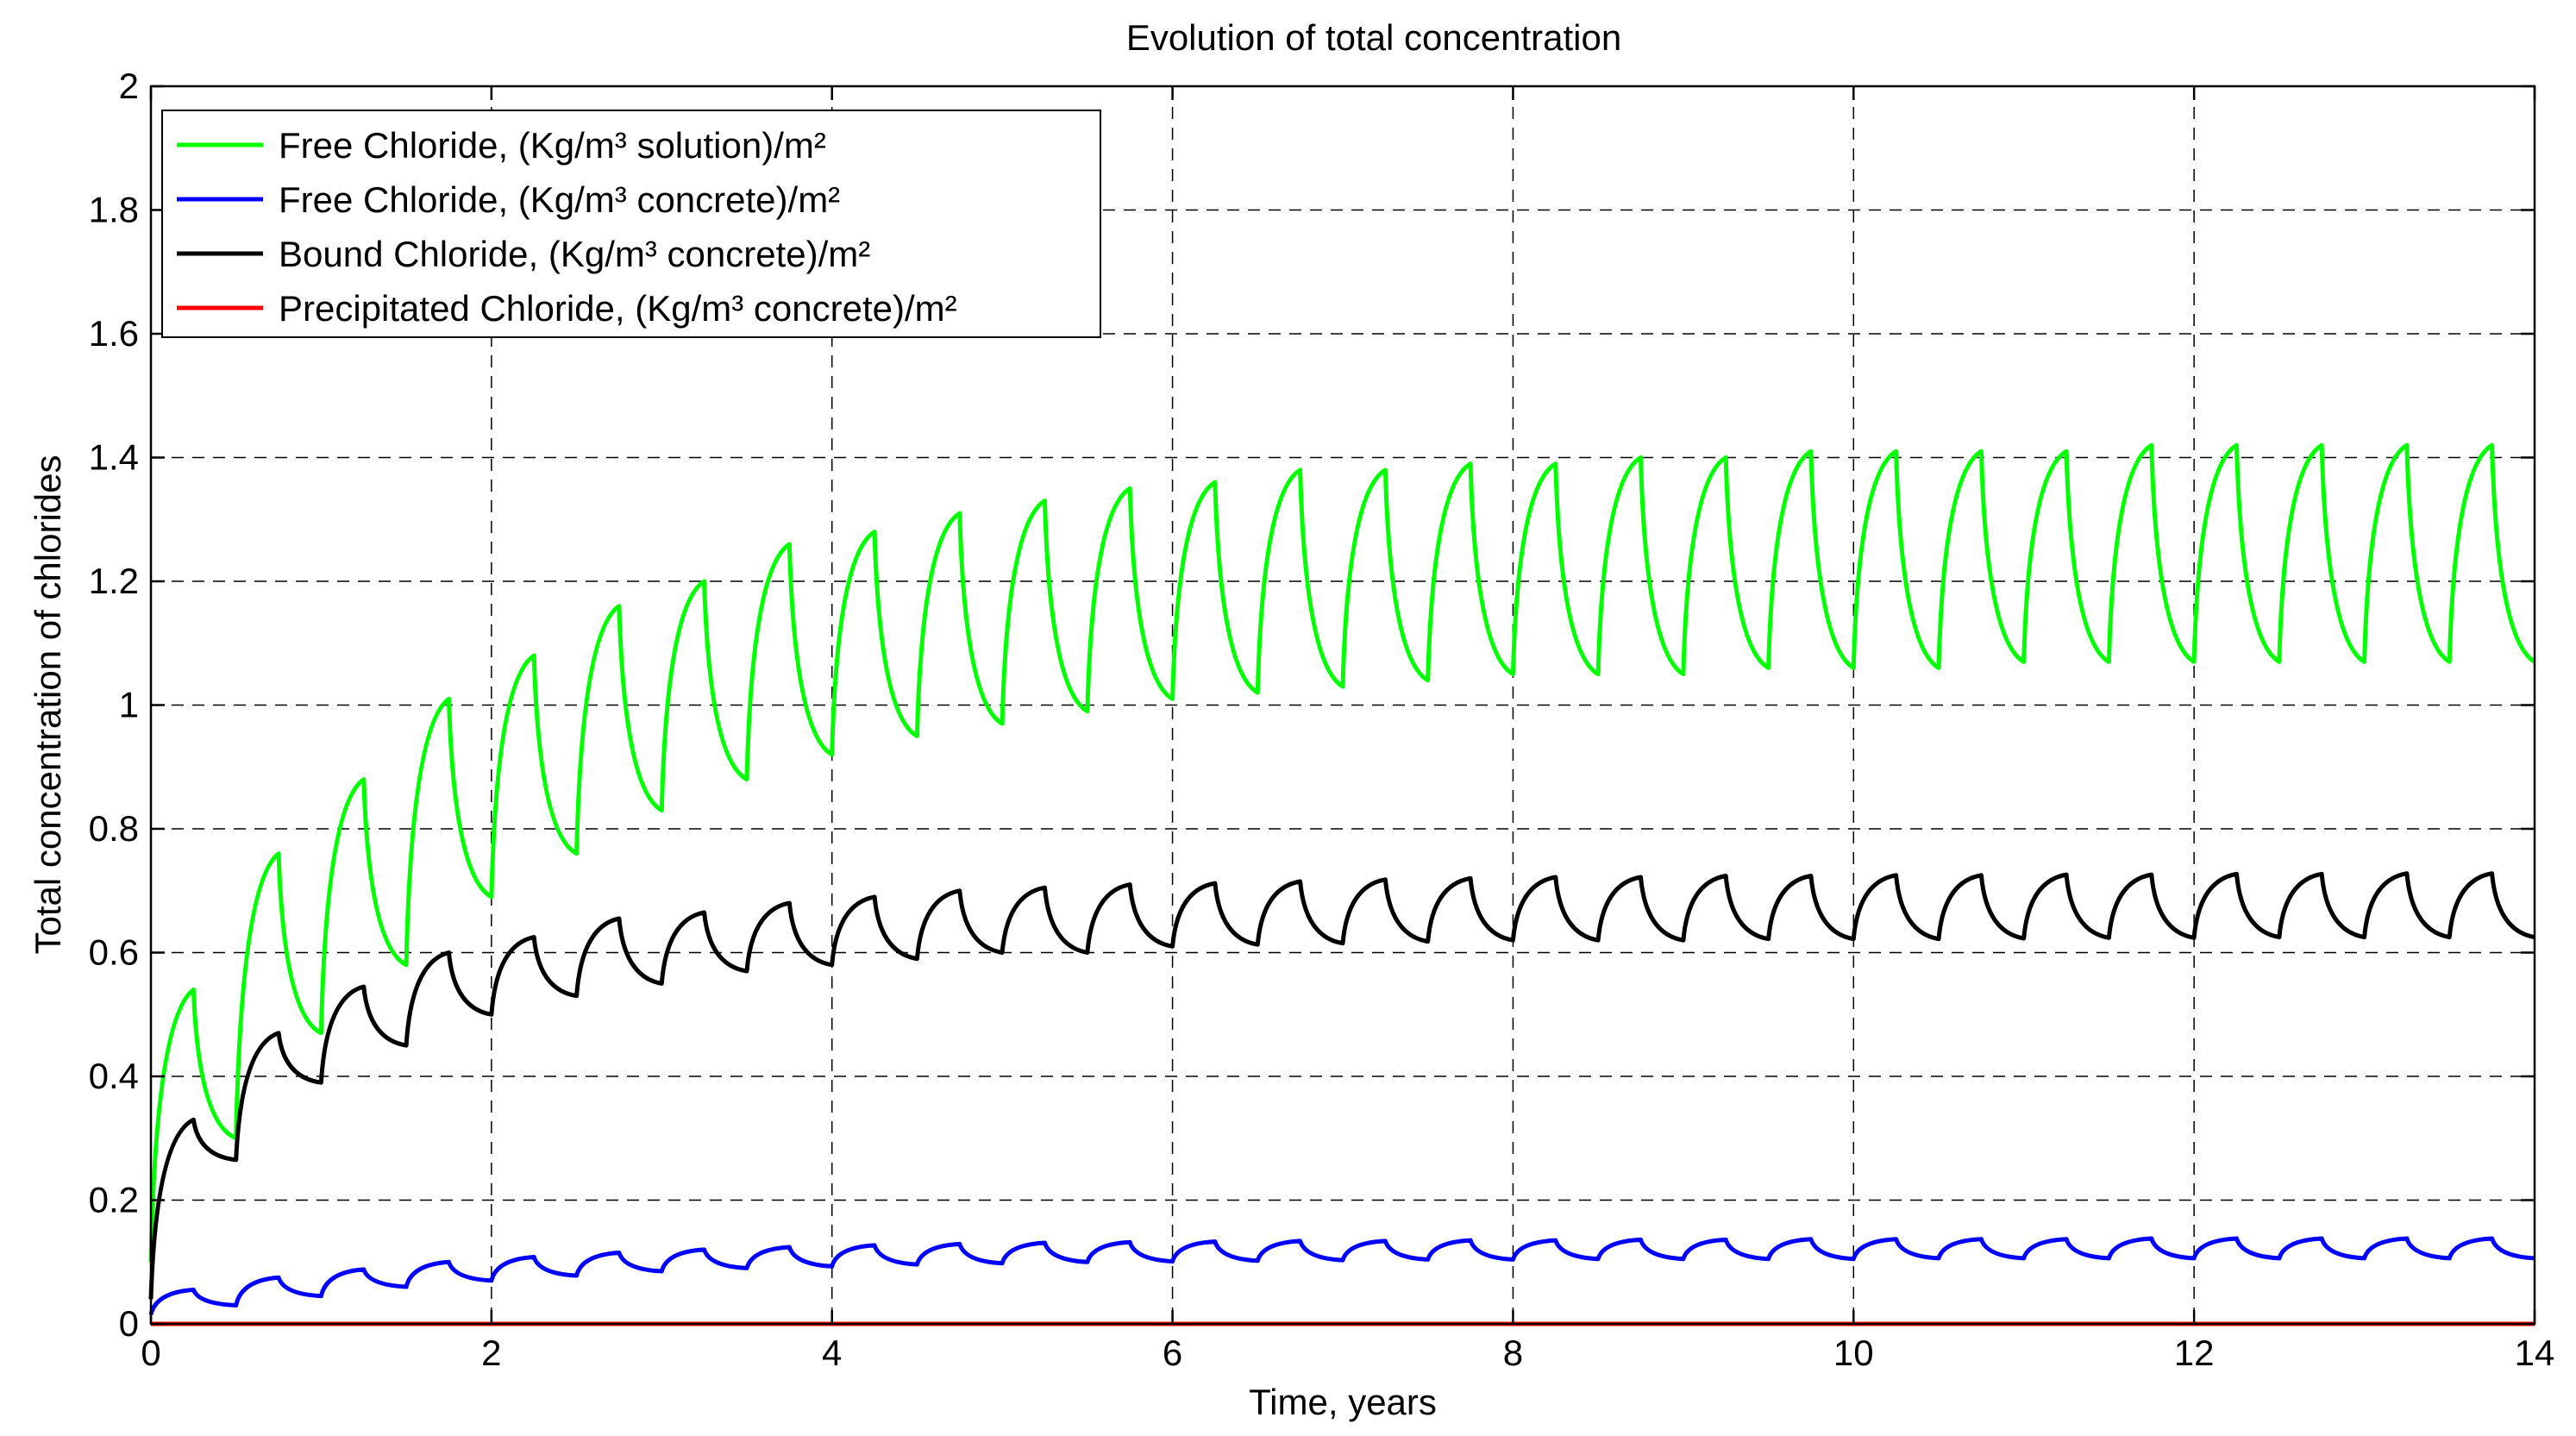  What do you see at coordinates (832, 1353) in the screenshot?
I see `x-tick-label: 4` at bounding box center [832, 1353].